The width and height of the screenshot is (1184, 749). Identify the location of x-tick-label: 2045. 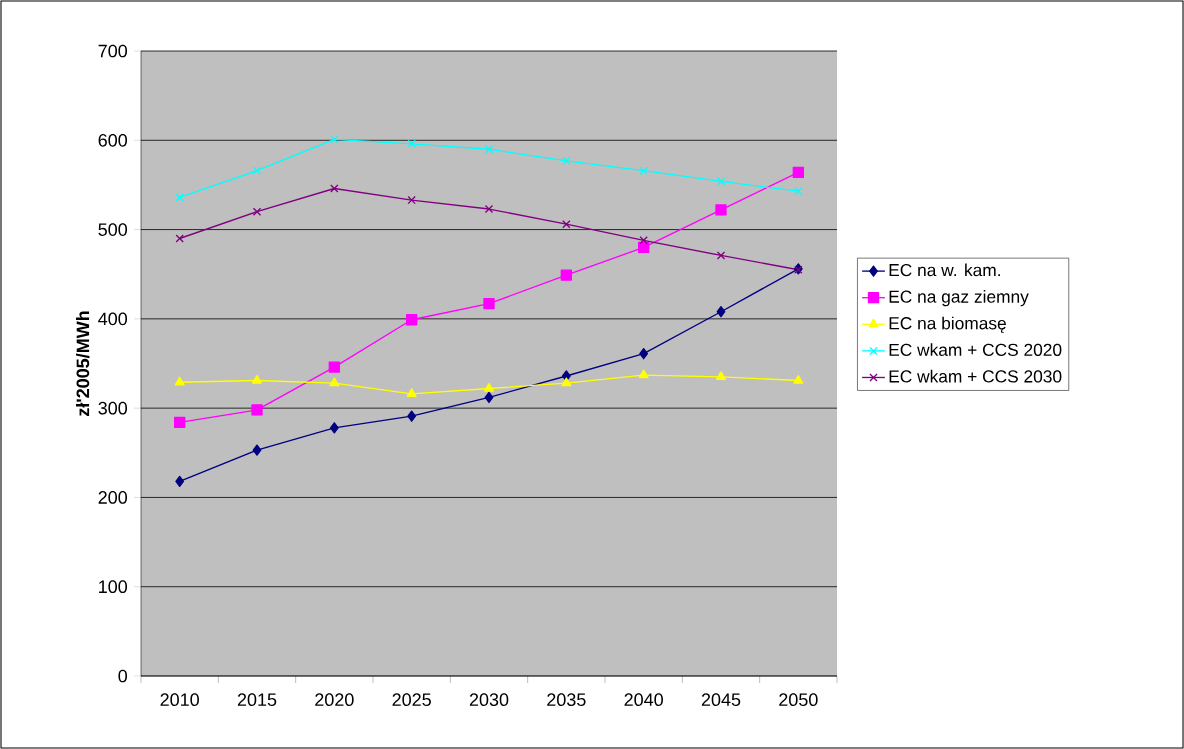
(721, 699).